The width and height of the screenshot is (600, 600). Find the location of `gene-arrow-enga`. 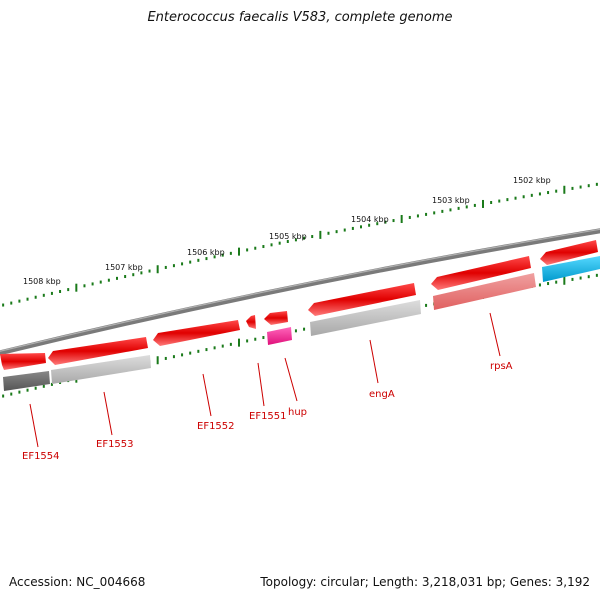

gene-arrow-enga is located at coordinates (362, 299).